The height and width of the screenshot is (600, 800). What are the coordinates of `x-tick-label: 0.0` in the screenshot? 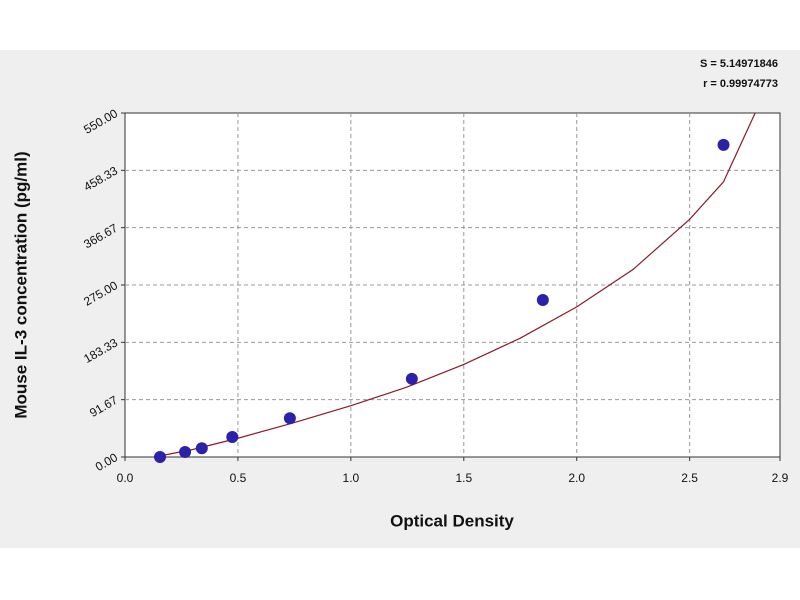 It's located at (125, 478).